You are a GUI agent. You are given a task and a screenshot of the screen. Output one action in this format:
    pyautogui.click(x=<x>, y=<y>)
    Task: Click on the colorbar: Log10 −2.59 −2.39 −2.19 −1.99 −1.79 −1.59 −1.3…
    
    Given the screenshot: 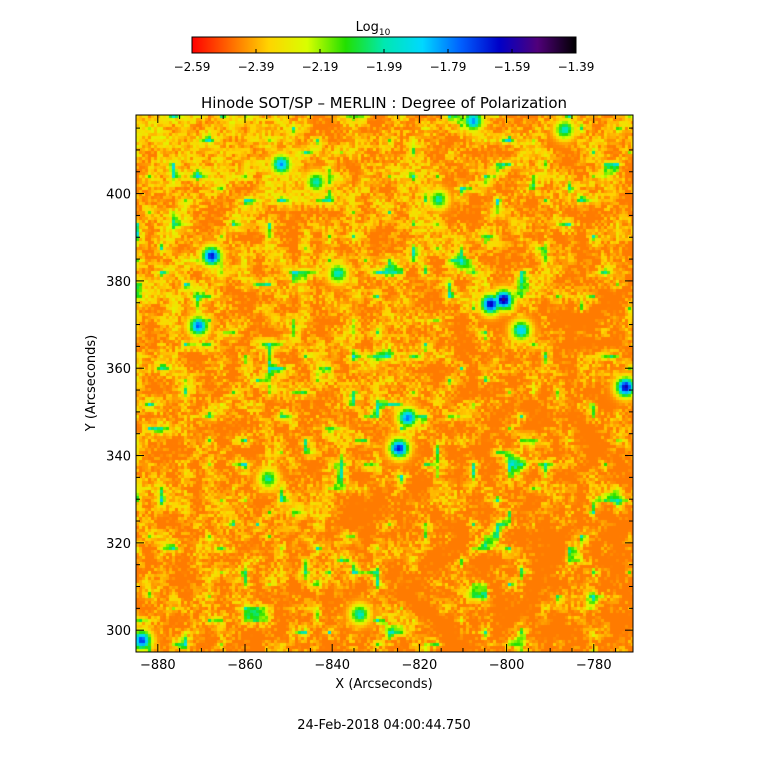 What is the action you would take?
    pyautogui.click(x=384, y=47)
    